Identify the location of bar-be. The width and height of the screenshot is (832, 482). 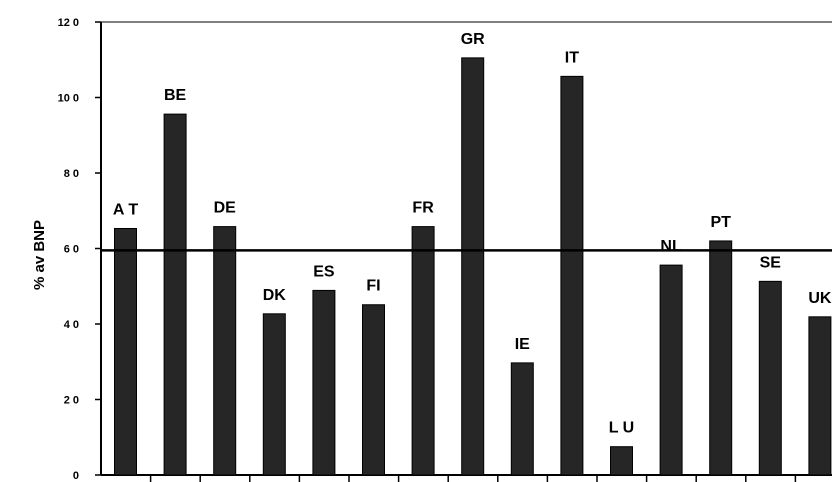
(175, 294).